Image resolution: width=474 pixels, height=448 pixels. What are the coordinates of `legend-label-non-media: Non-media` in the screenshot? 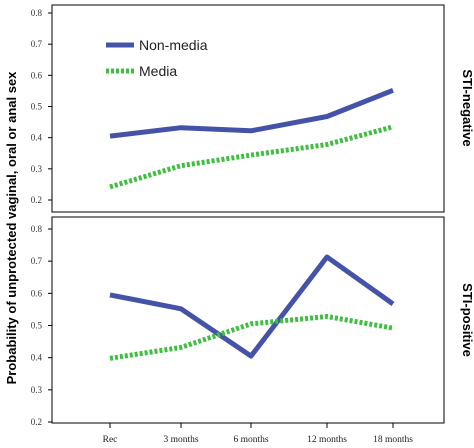 It's located at (173, 45).